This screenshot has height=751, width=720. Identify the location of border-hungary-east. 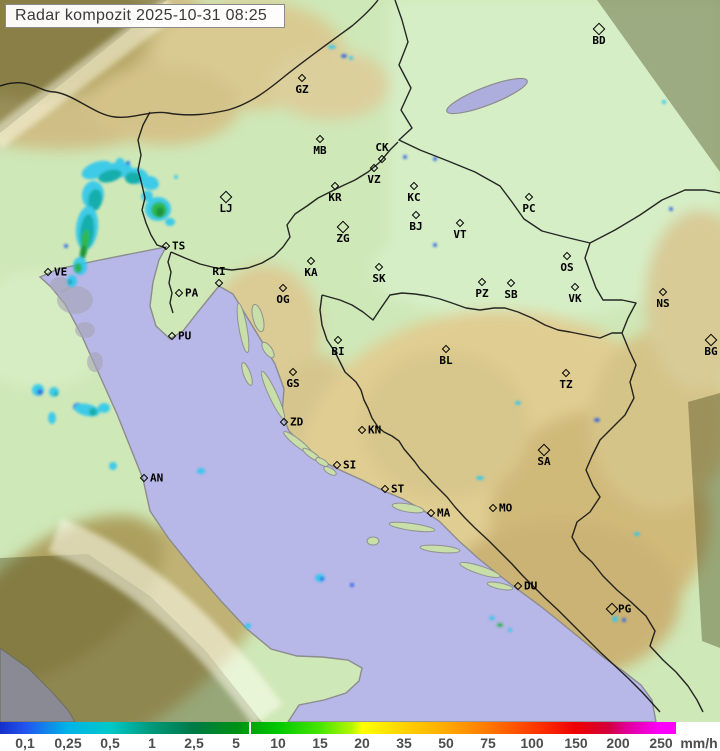
(654, 216).